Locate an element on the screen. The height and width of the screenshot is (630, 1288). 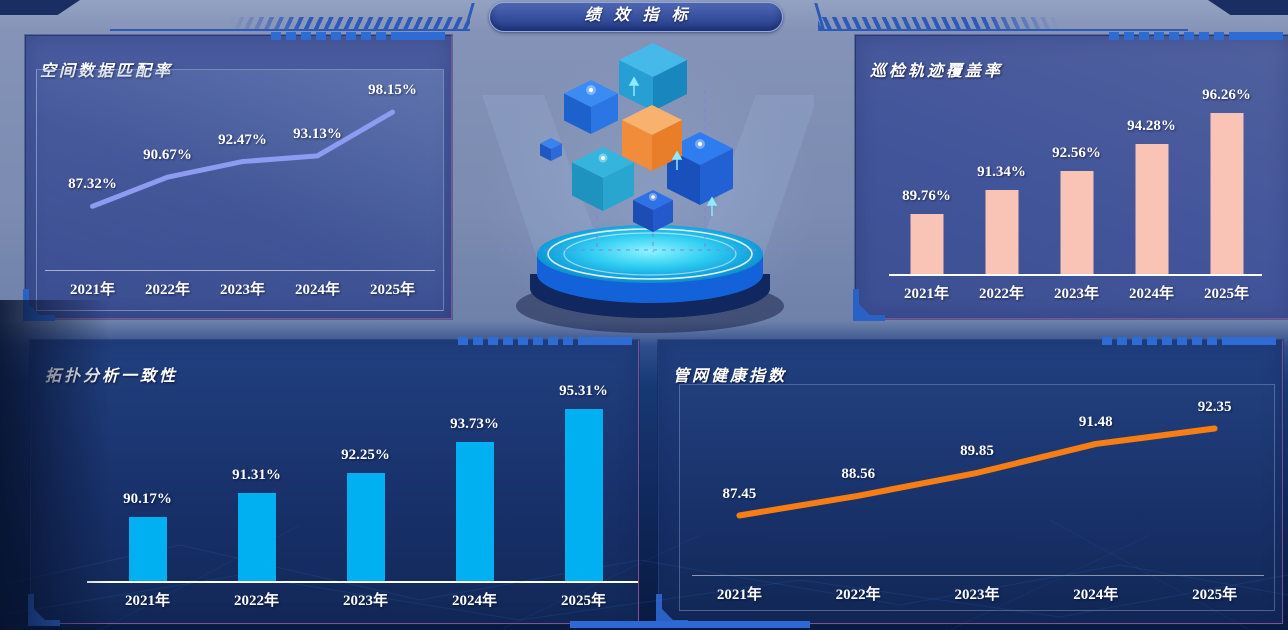
value-label: 90.17% is located at coordinates (147, 498).